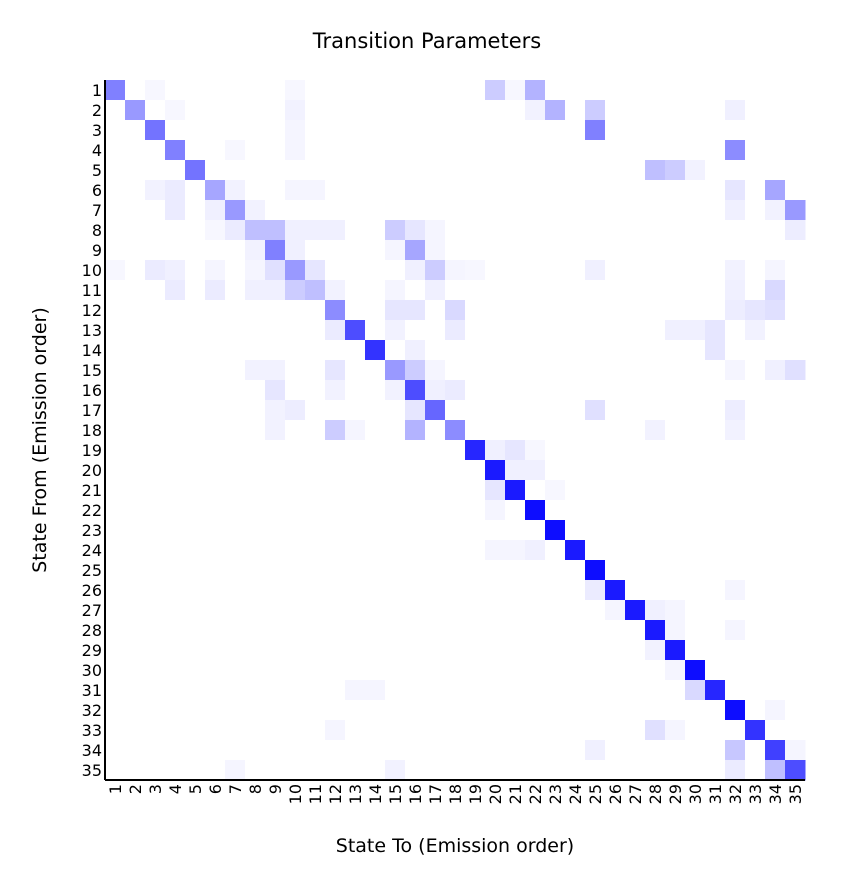 The image size is (855, 888). What do you see at coordinates (415, 794) in the screenshot?
I see `x-tick-label: 16` at bounding box center [415, 794].